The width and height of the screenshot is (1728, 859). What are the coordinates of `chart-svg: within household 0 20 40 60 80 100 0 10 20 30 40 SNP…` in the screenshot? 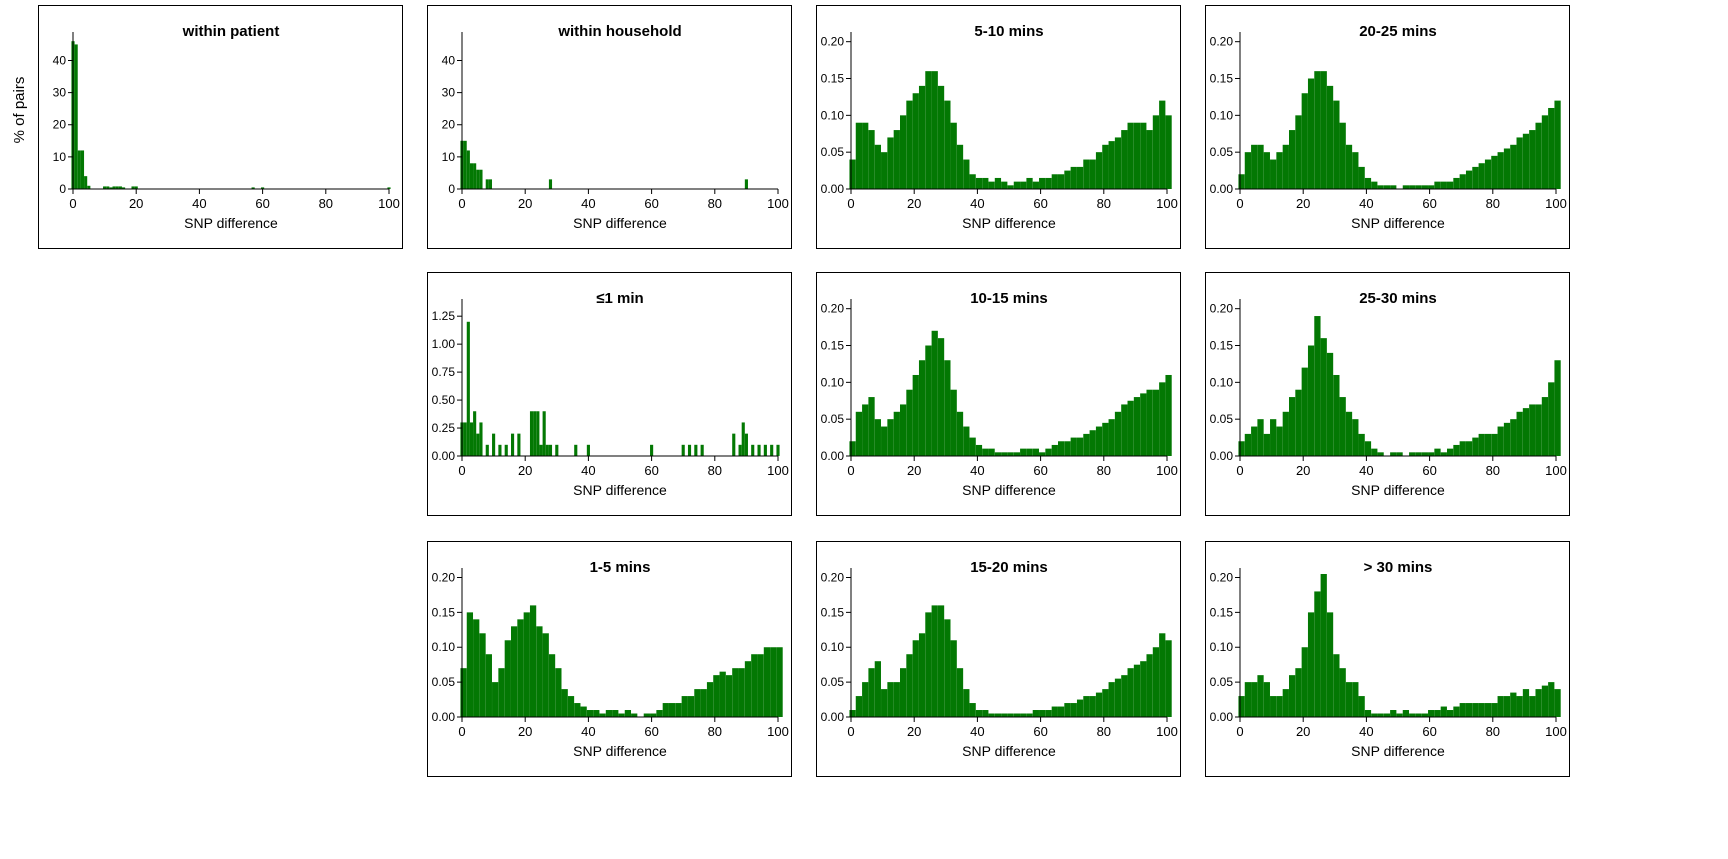 It's located at (615, 127).